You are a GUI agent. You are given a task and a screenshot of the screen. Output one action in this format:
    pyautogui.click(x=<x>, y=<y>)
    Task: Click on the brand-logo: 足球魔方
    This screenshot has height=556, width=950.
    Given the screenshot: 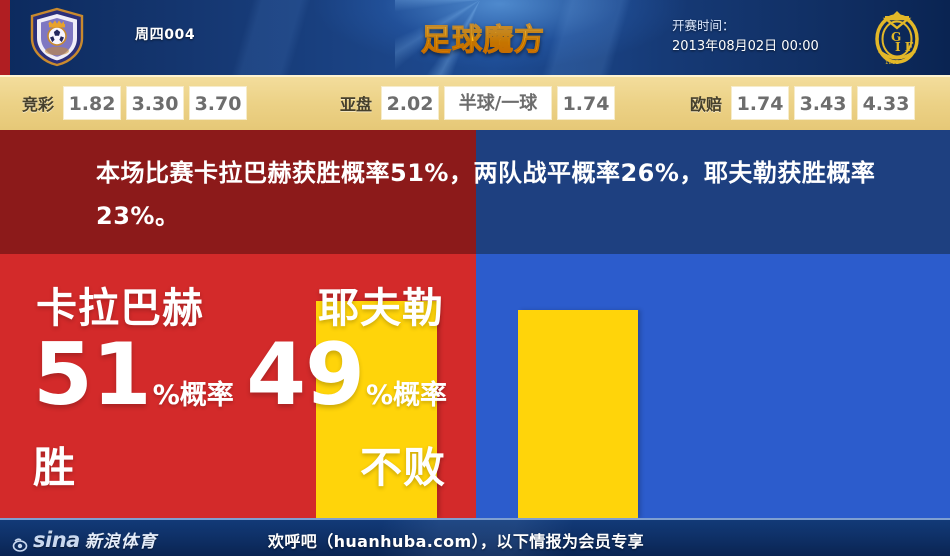 What is the action you would take?
    pyautogui.click(x=483, y=37)
    